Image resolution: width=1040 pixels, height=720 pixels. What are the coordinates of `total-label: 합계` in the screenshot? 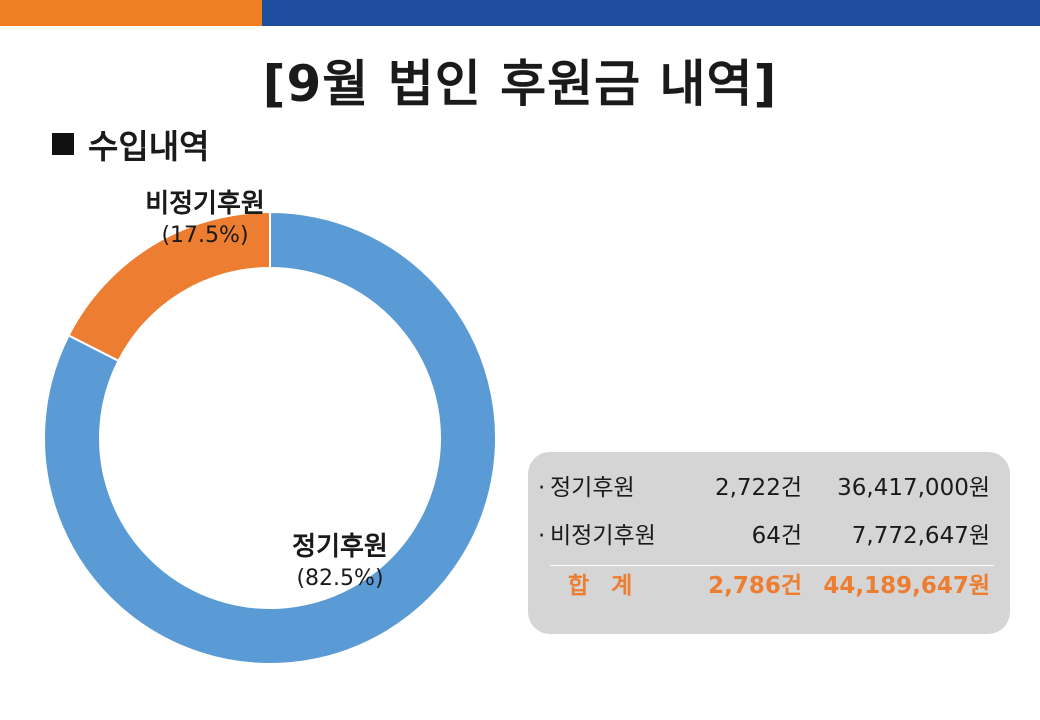 It's located at (611, 586).